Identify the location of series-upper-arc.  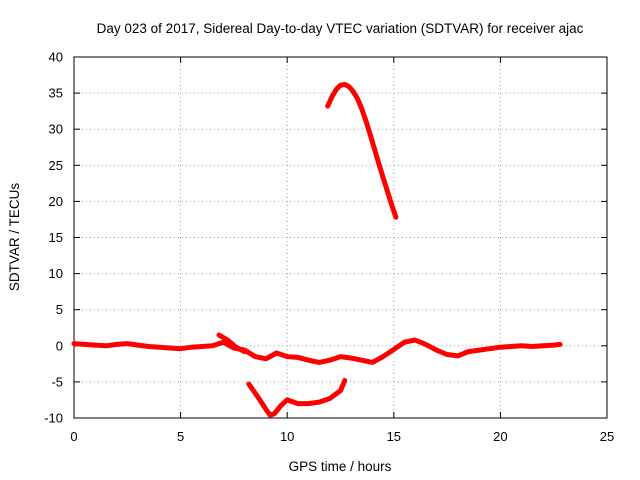
(362, 150).